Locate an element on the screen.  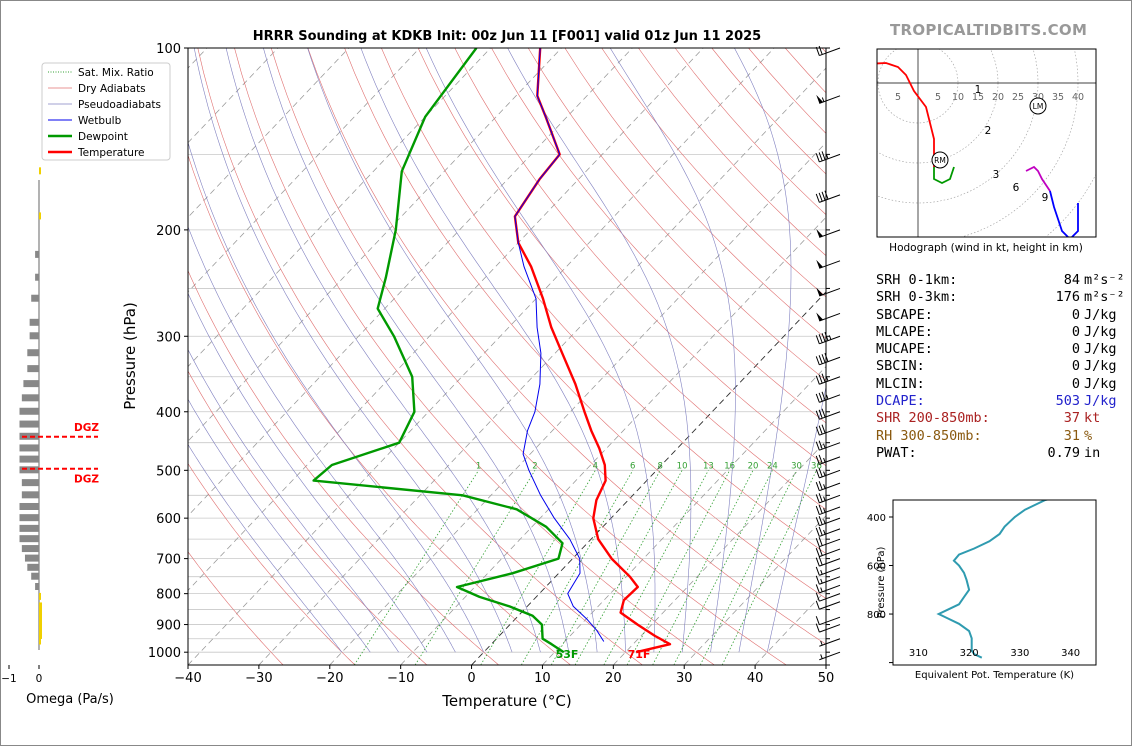
stat-label: PWAT: is located at coordinates (896, 452).